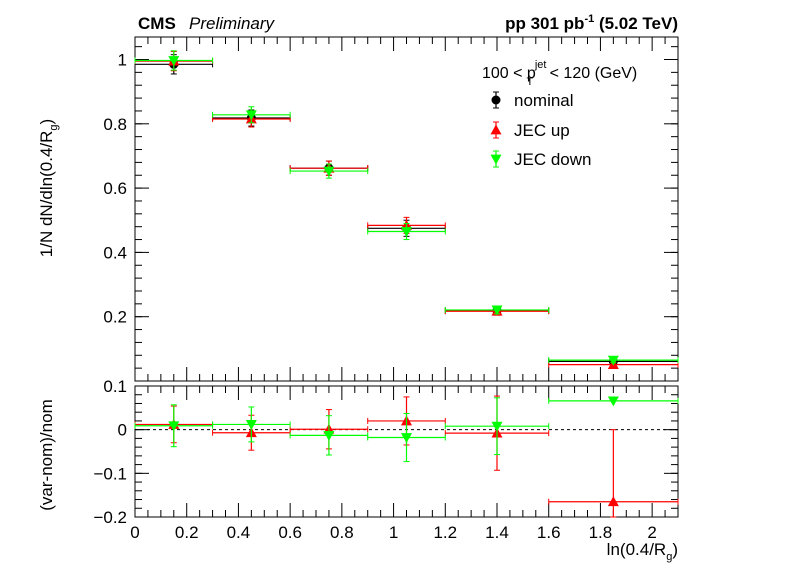  Describe the element at coordinates (544, 23) in the screenshot. I see `lumi-main: pp 301 pb` at that location.